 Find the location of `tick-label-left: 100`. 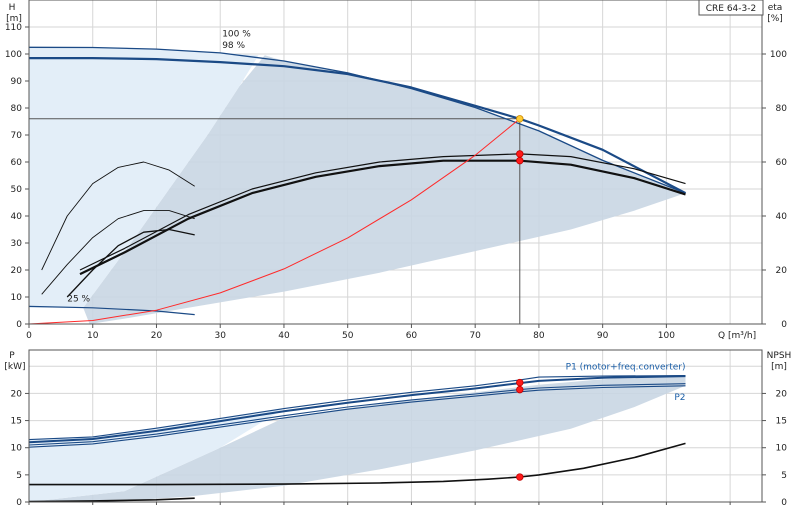

tick-label-left: 100 is located at coordinates (13, 55).